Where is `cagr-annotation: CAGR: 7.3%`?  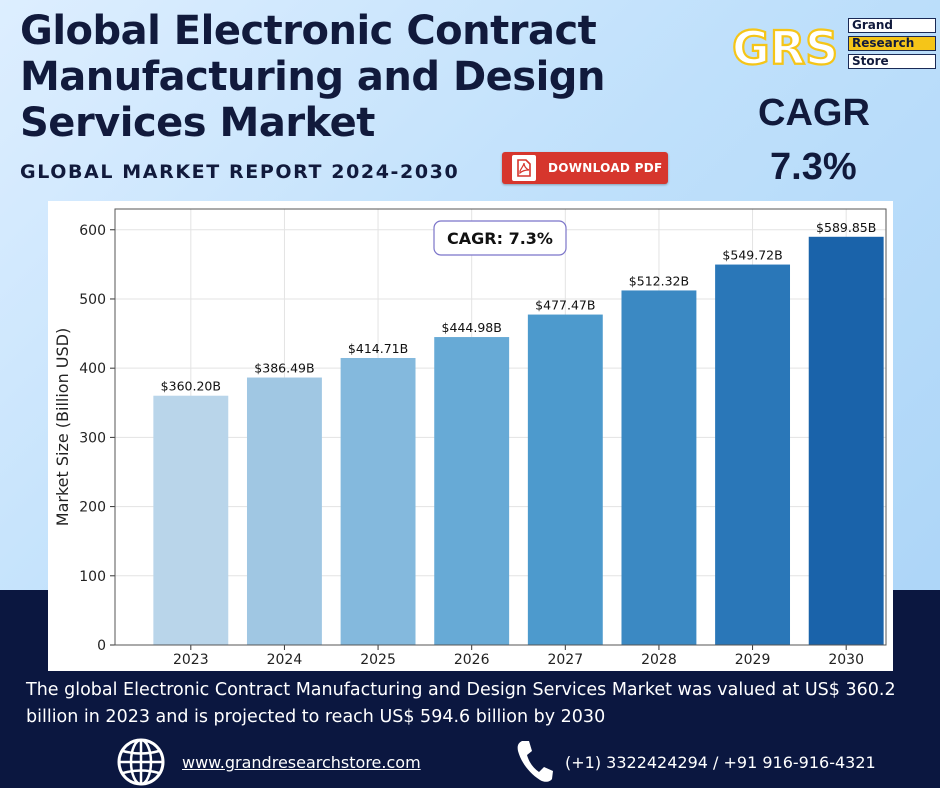
cagr-annotation: CAGR: 7.3% is located at coordinates (500, 238).